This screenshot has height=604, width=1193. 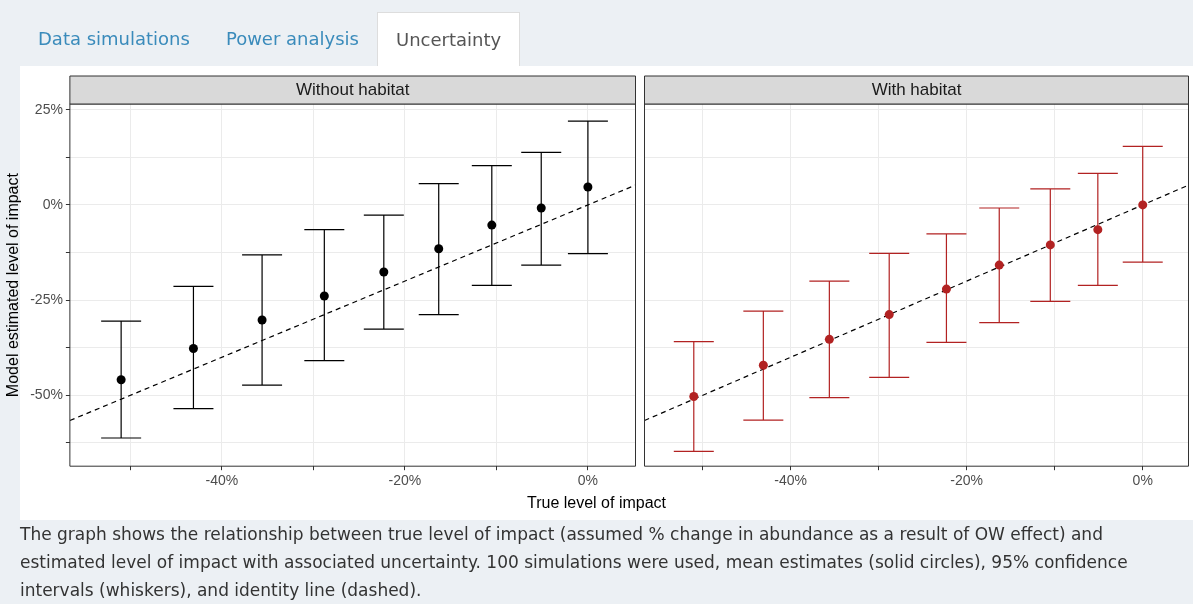 I want to click on text: Data simulations, so click(x=114, y=39).